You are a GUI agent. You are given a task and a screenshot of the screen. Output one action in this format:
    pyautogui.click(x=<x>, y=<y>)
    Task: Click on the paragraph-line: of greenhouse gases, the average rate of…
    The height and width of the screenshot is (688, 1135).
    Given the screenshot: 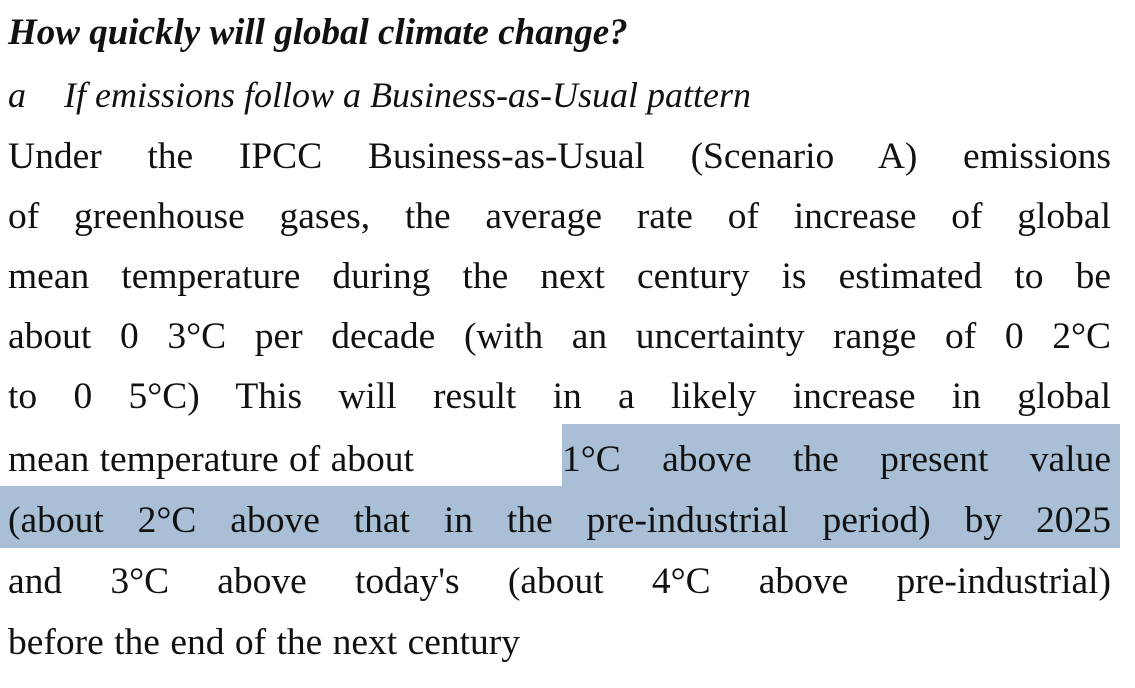 What is the action you would take?
    pyautogui.click(x=559, y=216)
    